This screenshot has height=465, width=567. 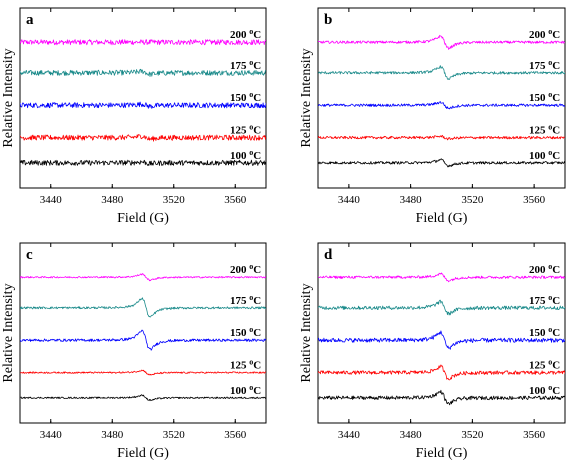 I want to click on panel-letter: d, so click(x=328, y=255).